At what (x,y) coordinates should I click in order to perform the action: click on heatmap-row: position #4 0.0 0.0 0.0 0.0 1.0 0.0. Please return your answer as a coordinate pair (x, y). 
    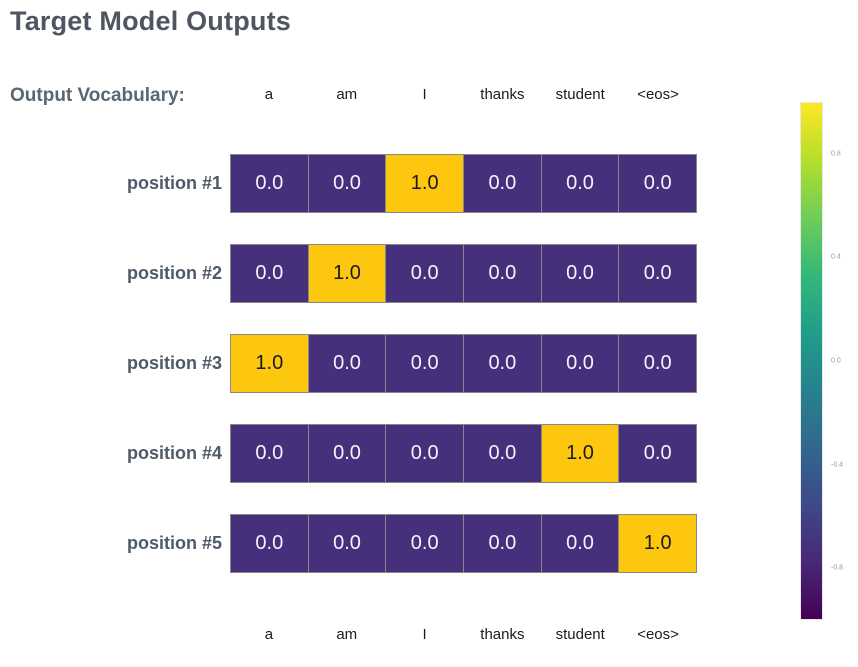
    Looking at the image, I should click on (349, 453).